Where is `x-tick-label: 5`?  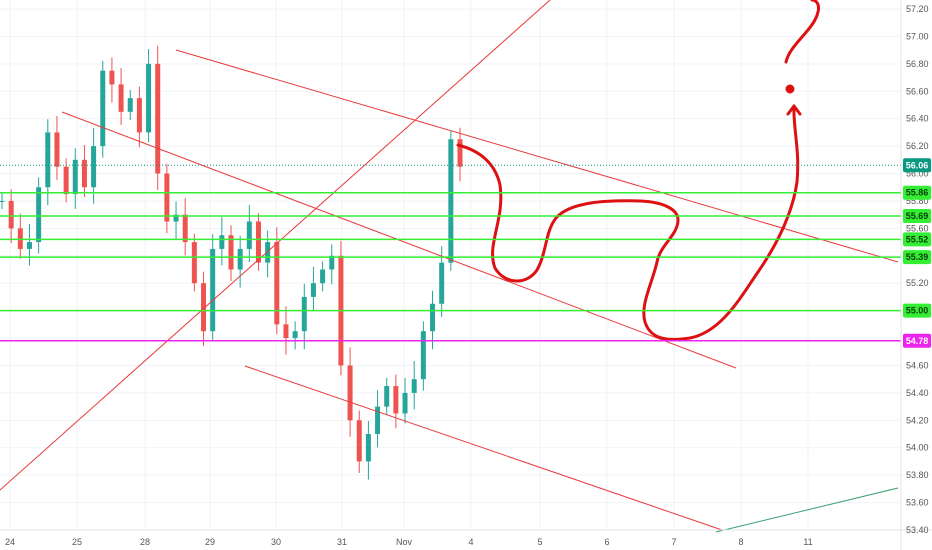 x-tick-label: 5 is located at coordinates (539, 542).